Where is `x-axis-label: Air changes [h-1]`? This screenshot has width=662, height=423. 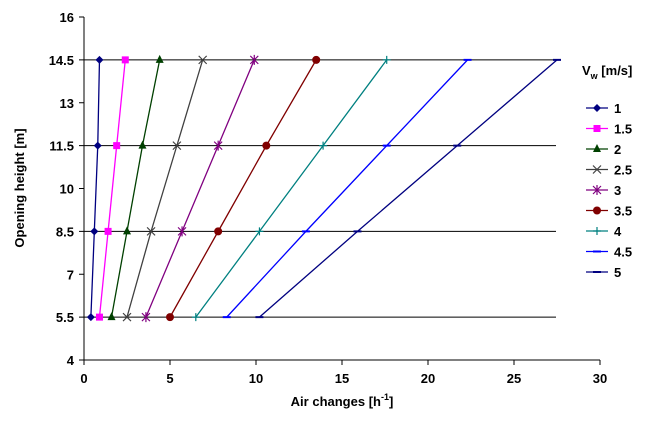 x-axis-label: Air changes [h-1] is located at coordinates (342, 400).